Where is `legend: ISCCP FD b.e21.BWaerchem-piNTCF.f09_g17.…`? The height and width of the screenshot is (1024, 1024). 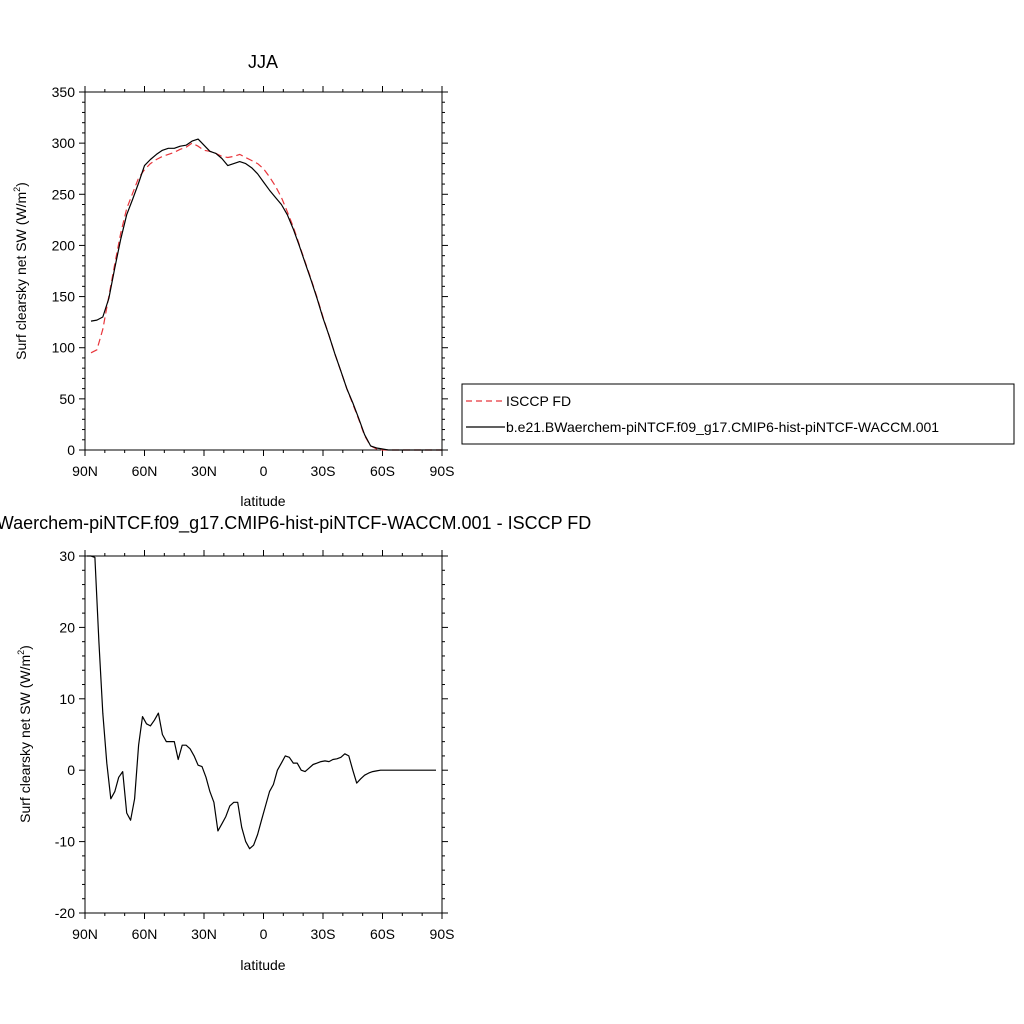
legend: ISCCP FD b.e21.BWaerchem-piNTCF.f09_g17.… is located at coordinates (738, 414).